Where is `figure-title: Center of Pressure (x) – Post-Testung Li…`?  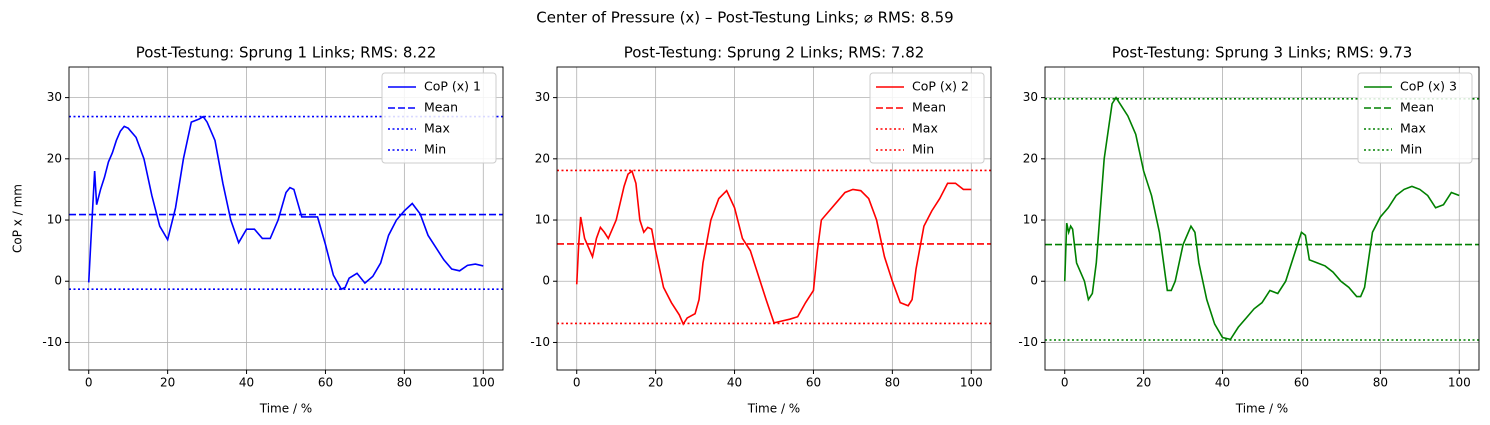 figure-title: Center of Pressure (x) – Post-Testung Li… is located at coordinates (744, 18).